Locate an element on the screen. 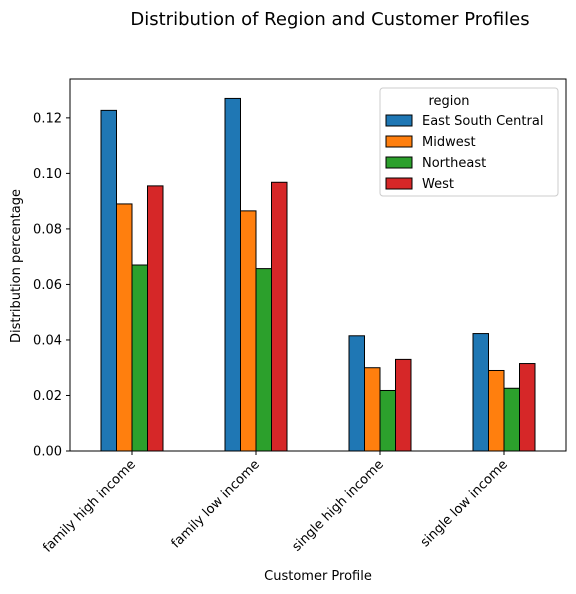 Image resolution: width=576 pixels, height=594 pixels. y-tick-label: 0.02 is located at coordinates (47, 396).